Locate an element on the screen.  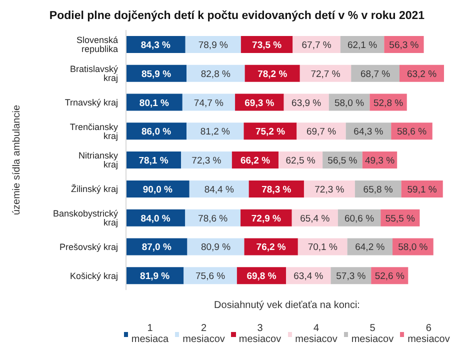
data-label: 90,0 % is located at coordinates (158, 190).